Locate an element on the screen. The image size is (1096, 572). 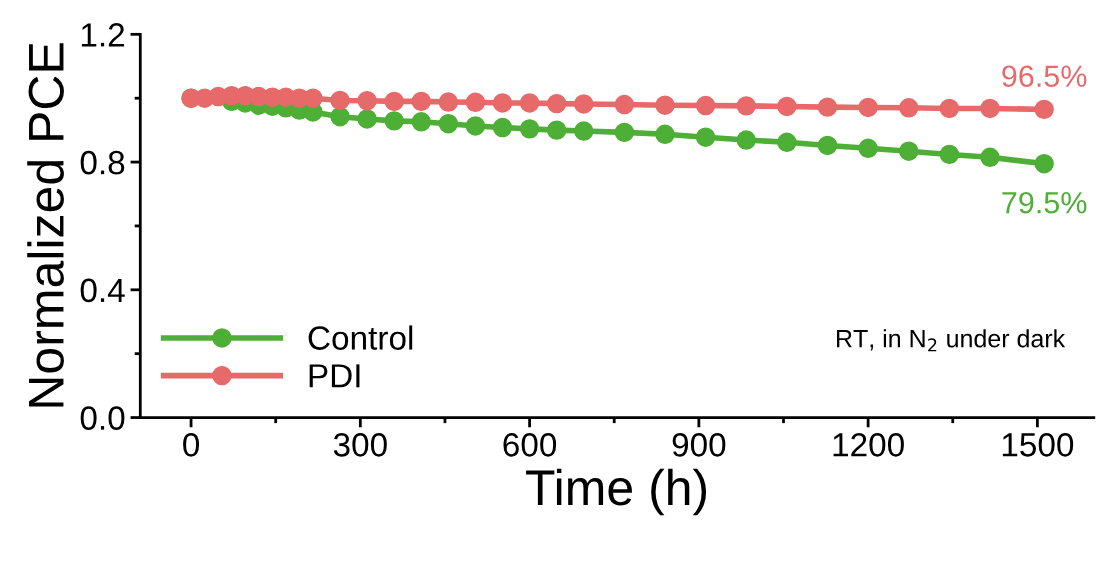
x-tick-label: 600 is located at coordinates (530, 445).